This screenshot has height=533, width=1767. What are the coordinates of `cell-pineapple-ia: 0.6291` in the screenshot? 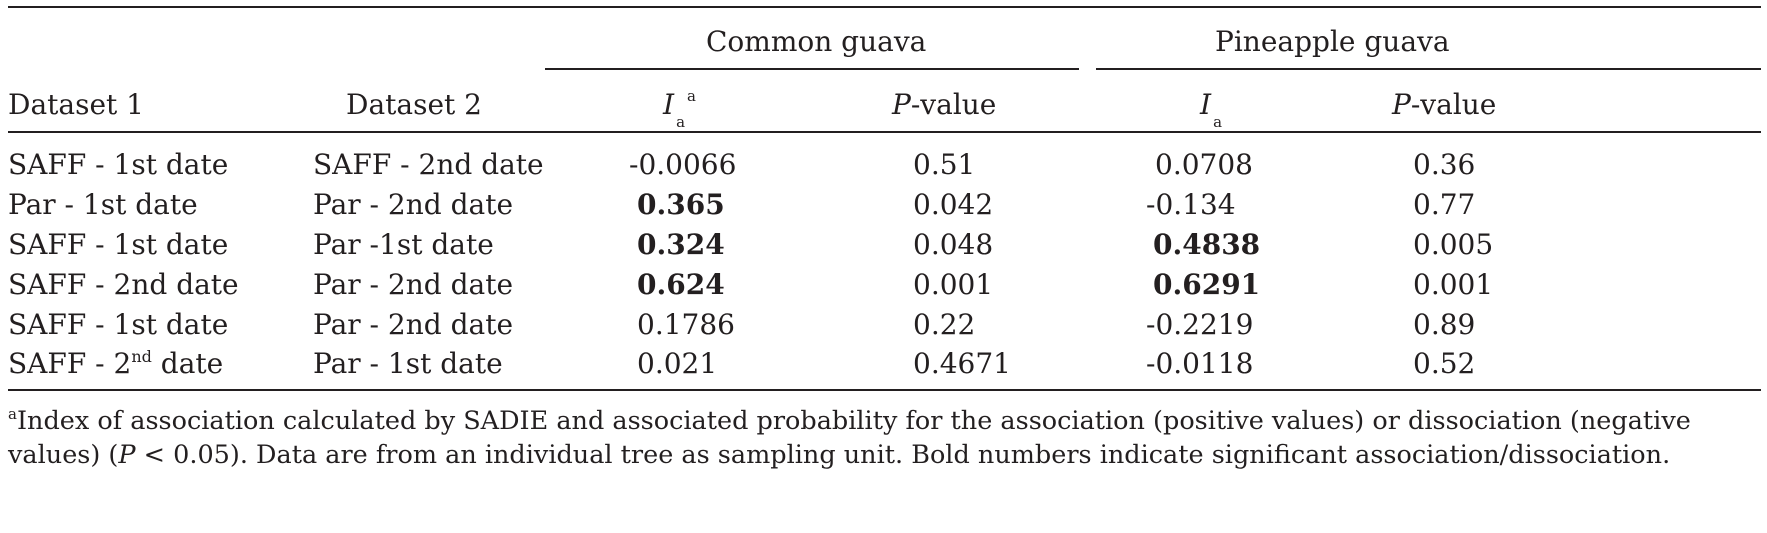 It's located at (1207, 284).